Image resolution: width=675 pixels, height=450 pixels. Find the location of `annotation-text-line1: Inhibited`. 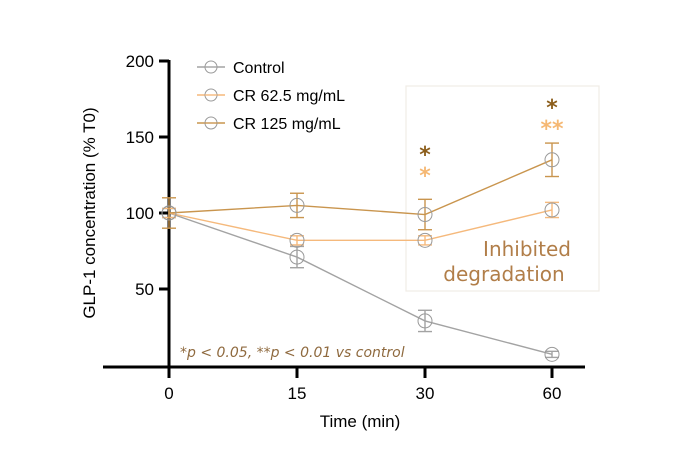

annotation-text-line1: Inhibited is located at coordinates (527, 249).